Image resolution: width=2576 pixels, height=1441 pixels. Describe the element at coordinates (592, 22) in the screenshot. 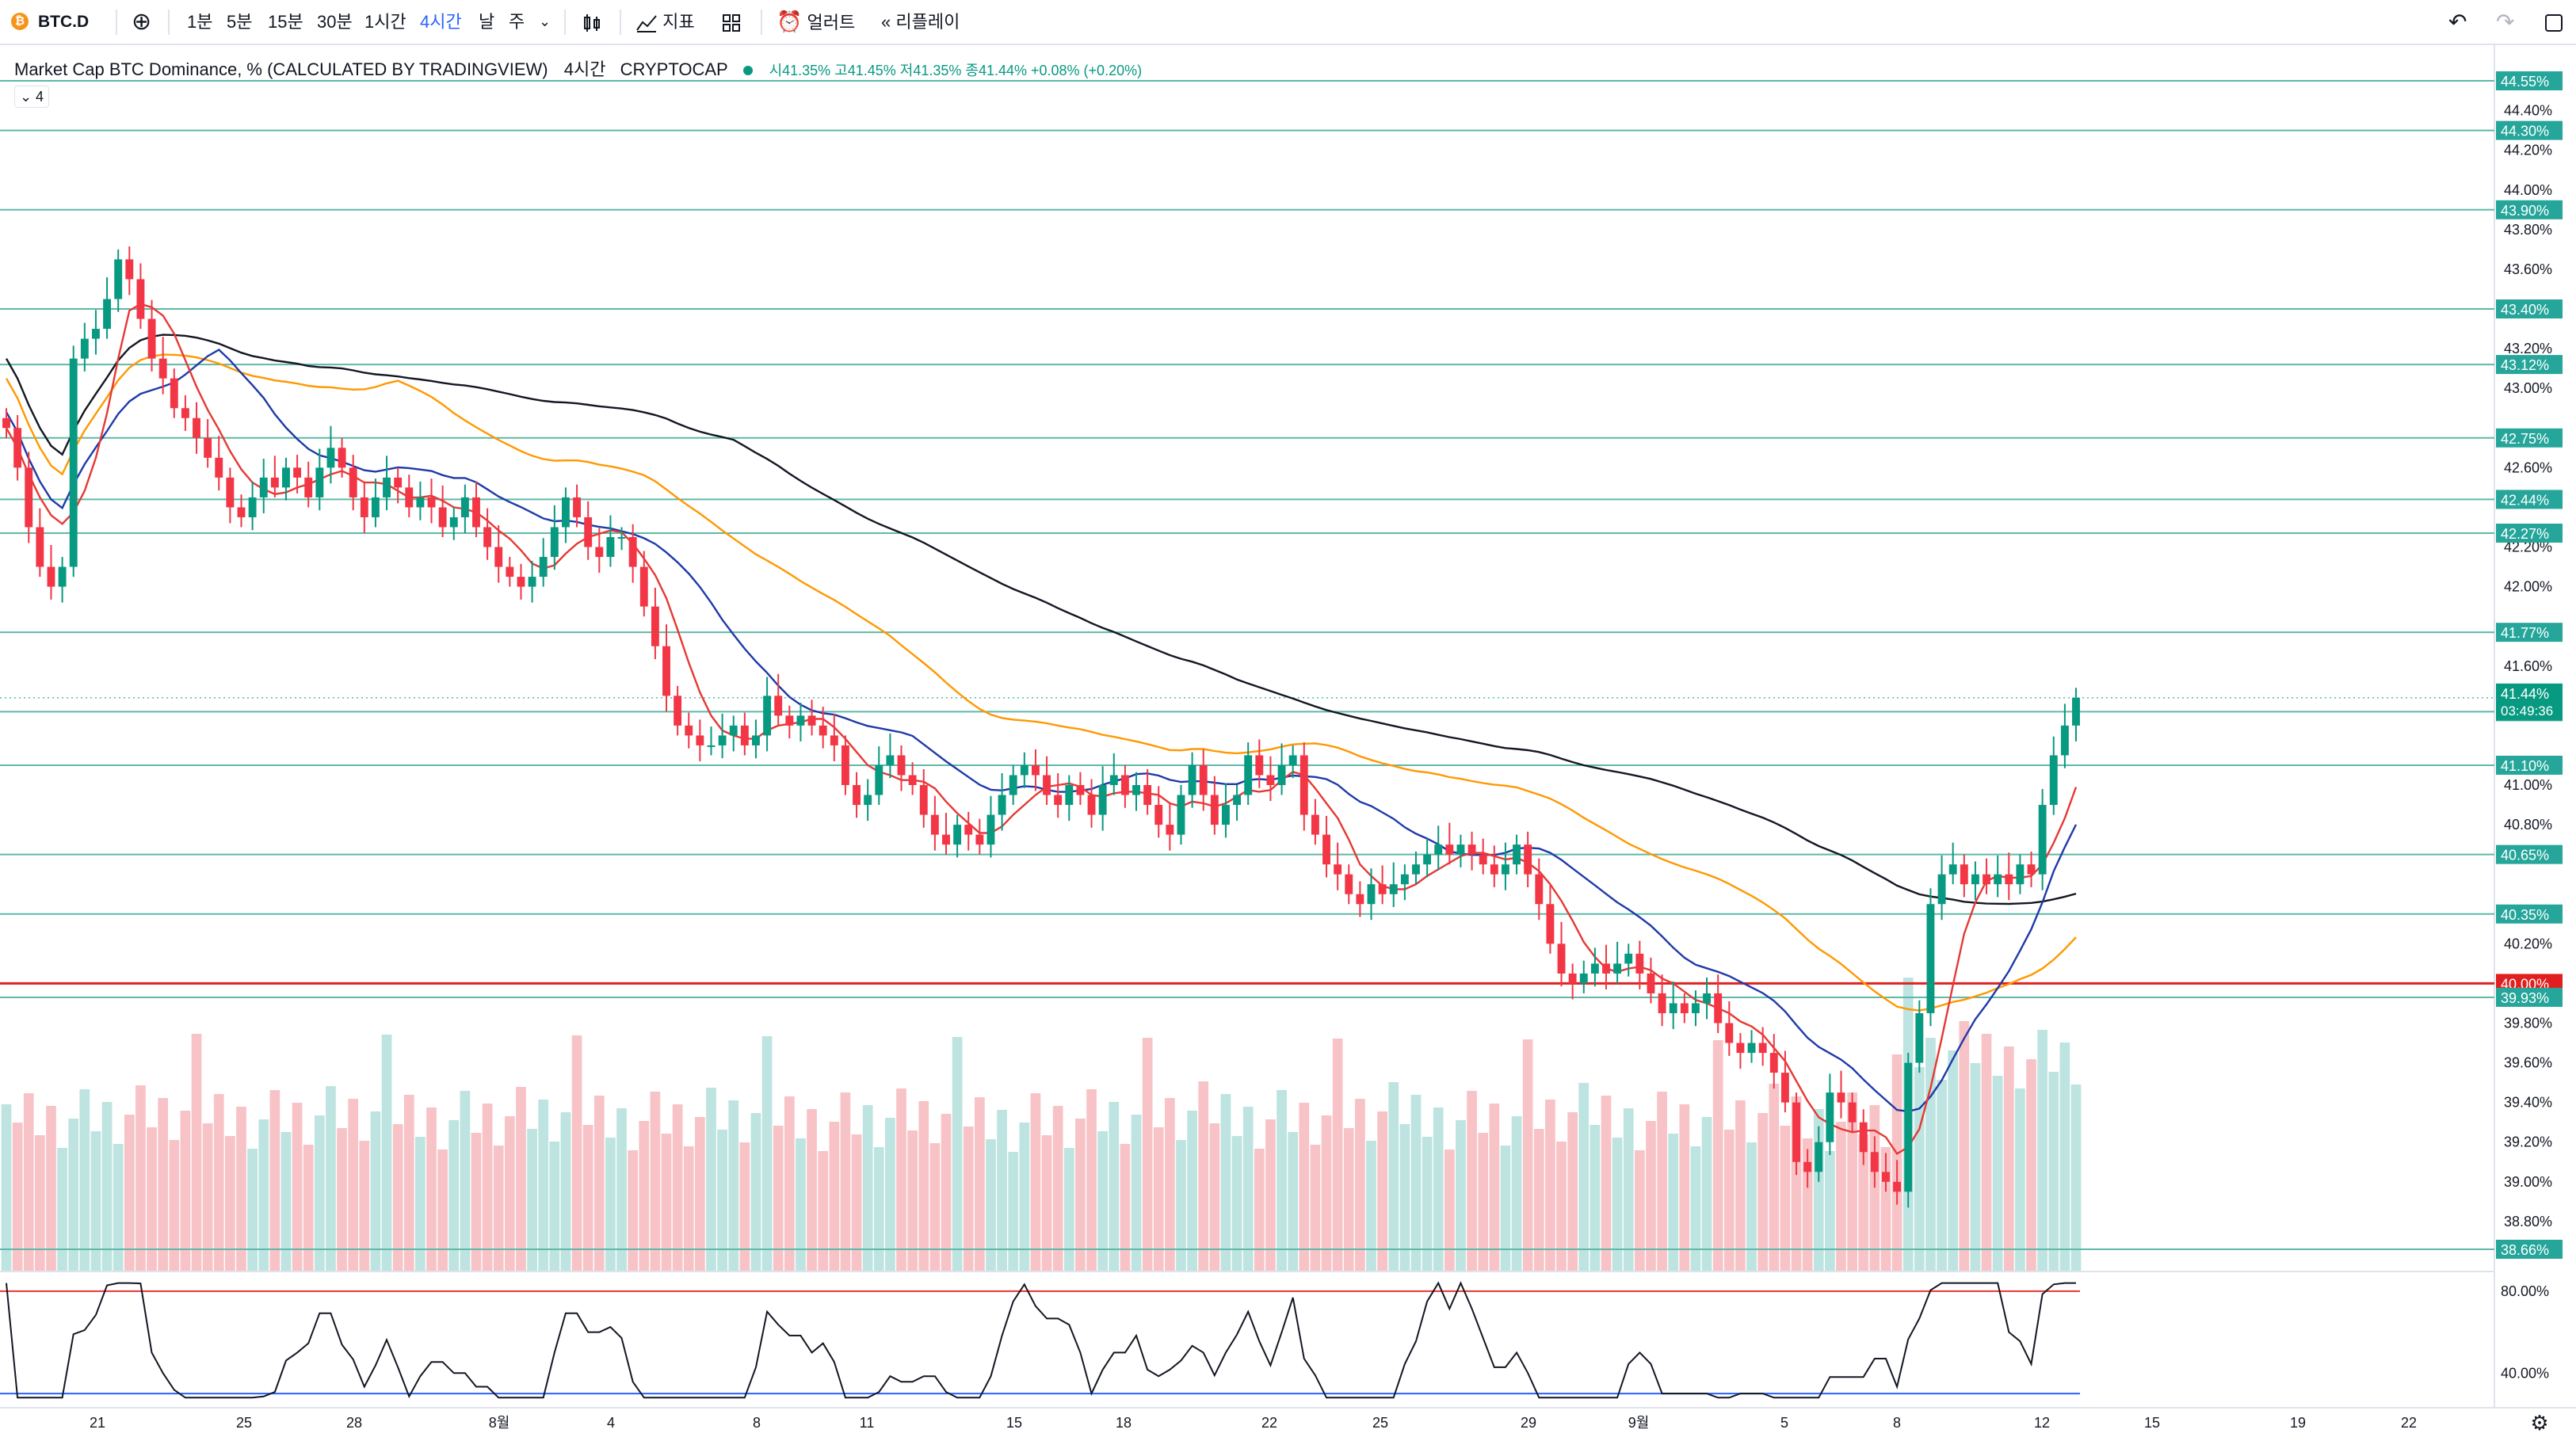

I see `chart-type-candles-icon` at that location.